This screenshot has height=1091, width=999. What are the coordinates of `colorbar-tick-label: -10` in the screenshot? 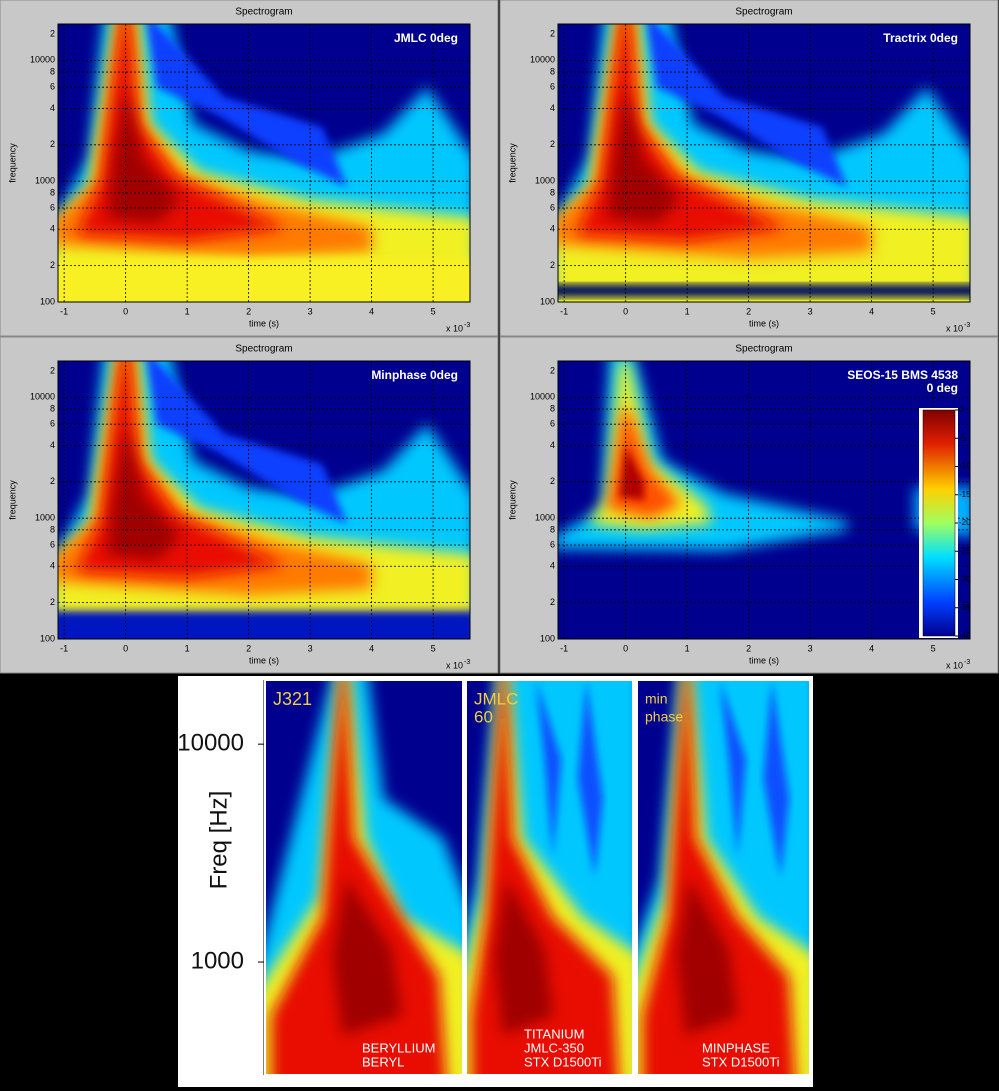 It's located at (965, 466).